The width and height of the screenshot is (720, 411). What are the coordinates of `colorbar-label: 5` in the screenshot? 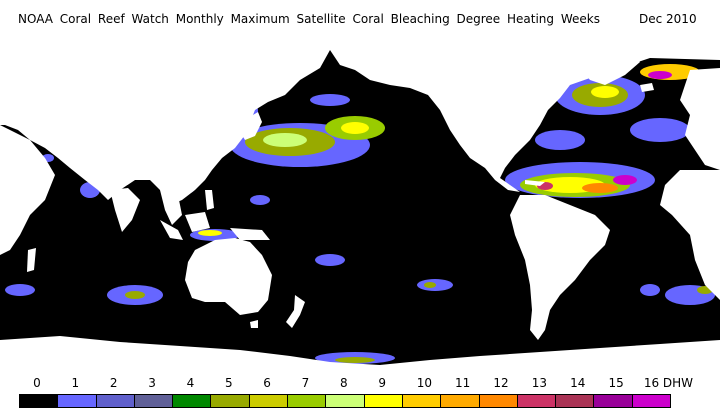 It's located at (228, 383).